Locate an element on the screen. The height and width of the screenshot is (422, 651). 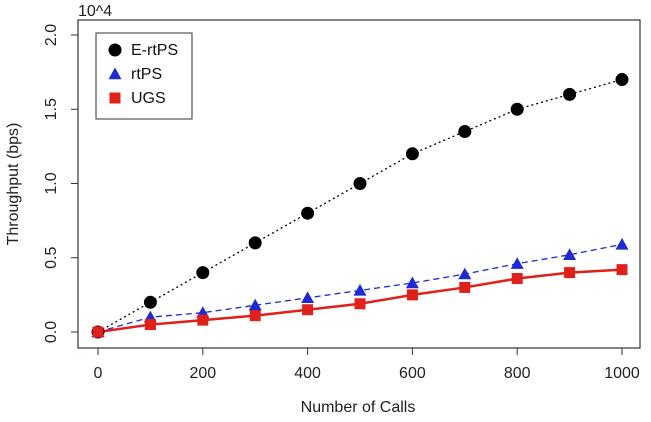
y-tick-label: 1.0 is located at coordinates (51, 183).